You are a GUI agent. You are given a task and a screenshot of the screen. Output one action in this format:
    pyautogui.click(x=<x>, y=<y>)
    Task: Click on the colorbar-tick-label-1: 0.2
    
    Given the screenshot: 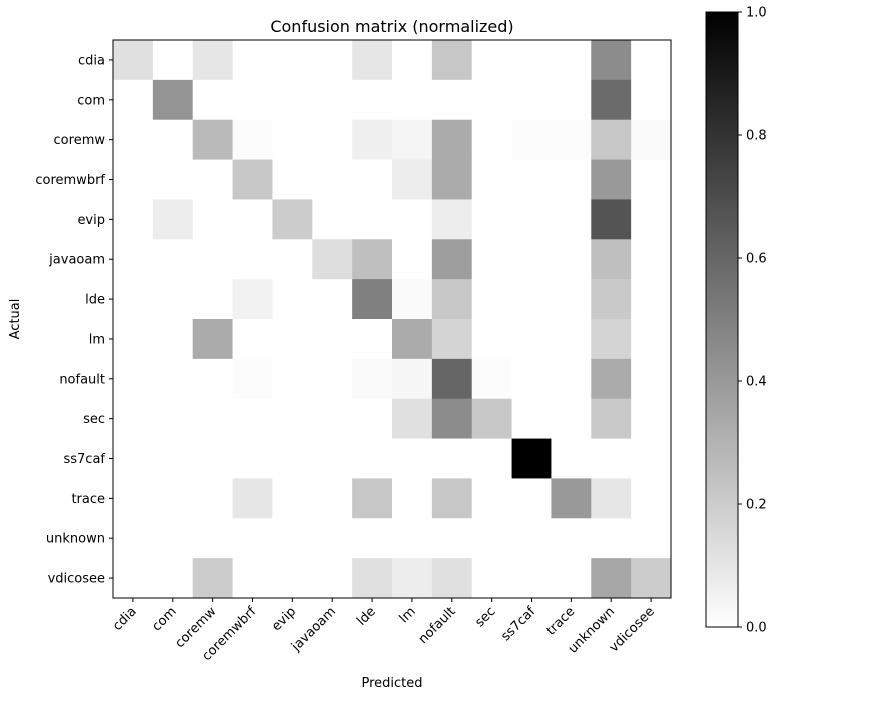 What is the action you would take?
    pyautogui.click(x=756, y=505)
    